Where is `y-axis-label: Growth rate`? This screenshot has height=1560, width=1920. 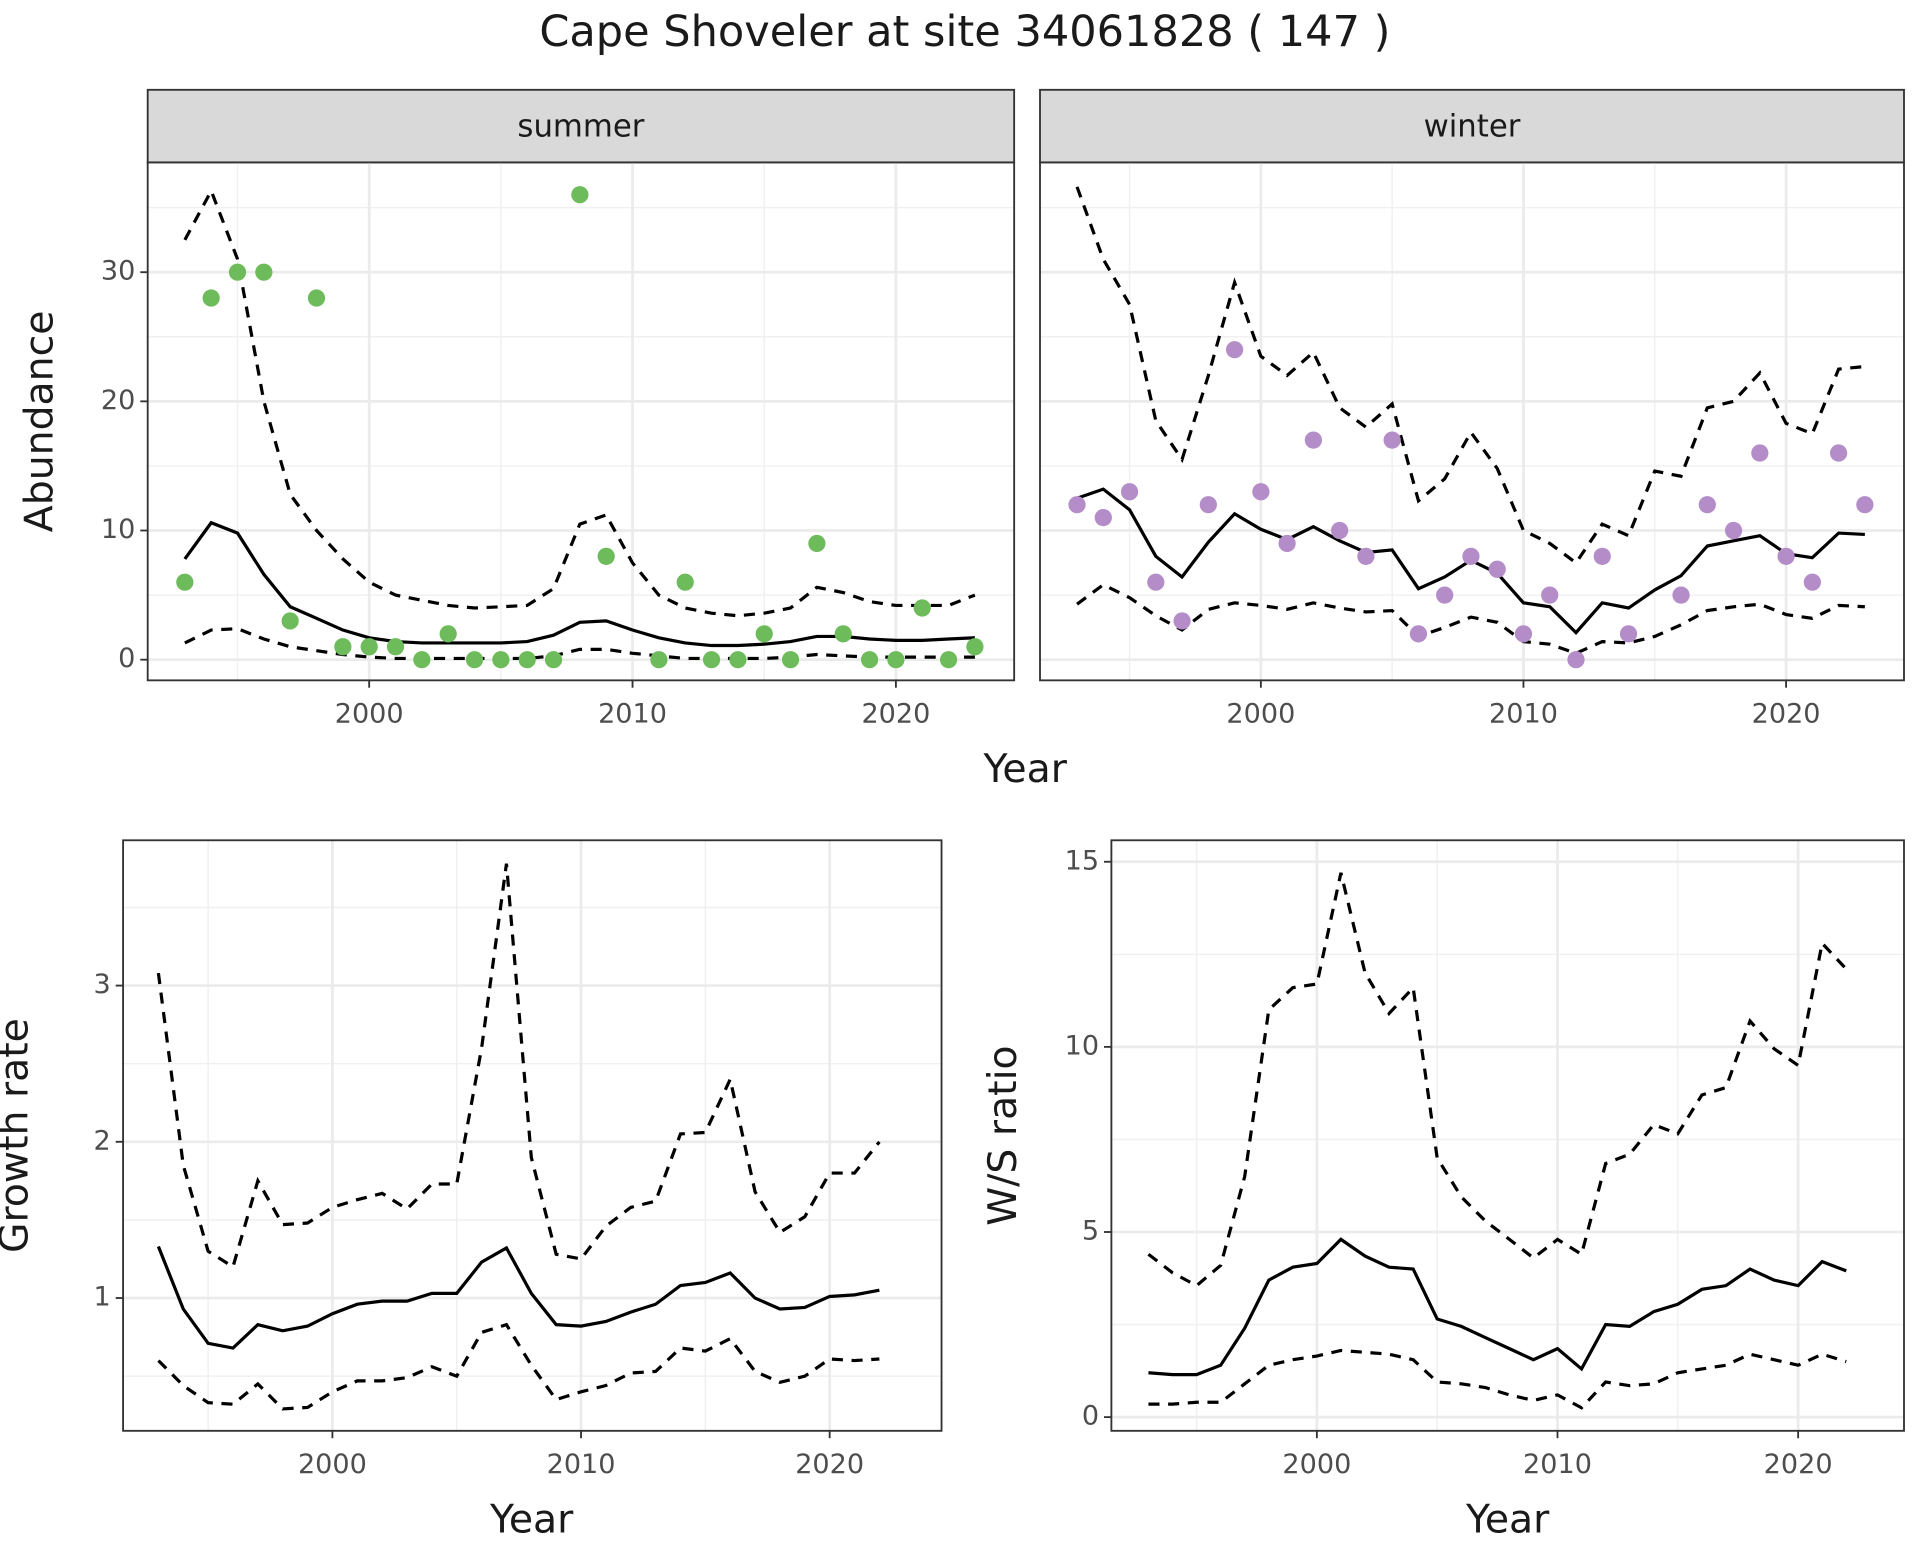
y-axis-label: Growth rate is located at coordinates (19, 1135).